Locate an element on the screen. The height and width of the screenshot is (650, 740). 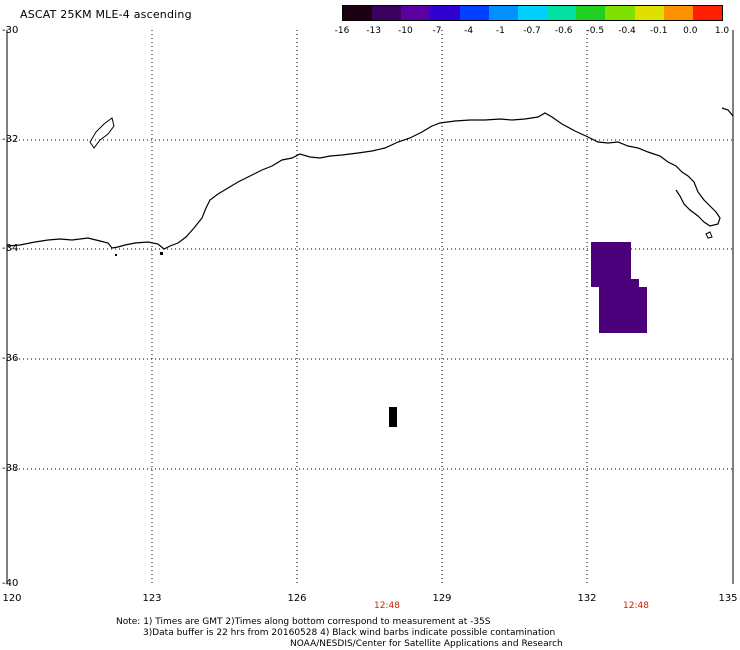
color-scale-label: -0.4 is located at coordinates (627, 31).